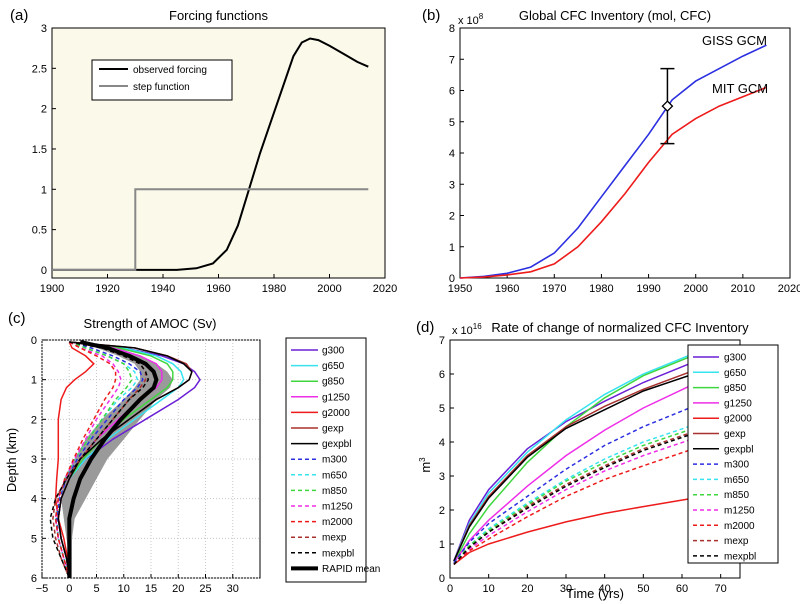 The width and height of the screenshot is (800, 604). What do you see at coordinates (210, 229) in the screenshot?
I see `series-line-step-function` at bounding box center [210, 229].